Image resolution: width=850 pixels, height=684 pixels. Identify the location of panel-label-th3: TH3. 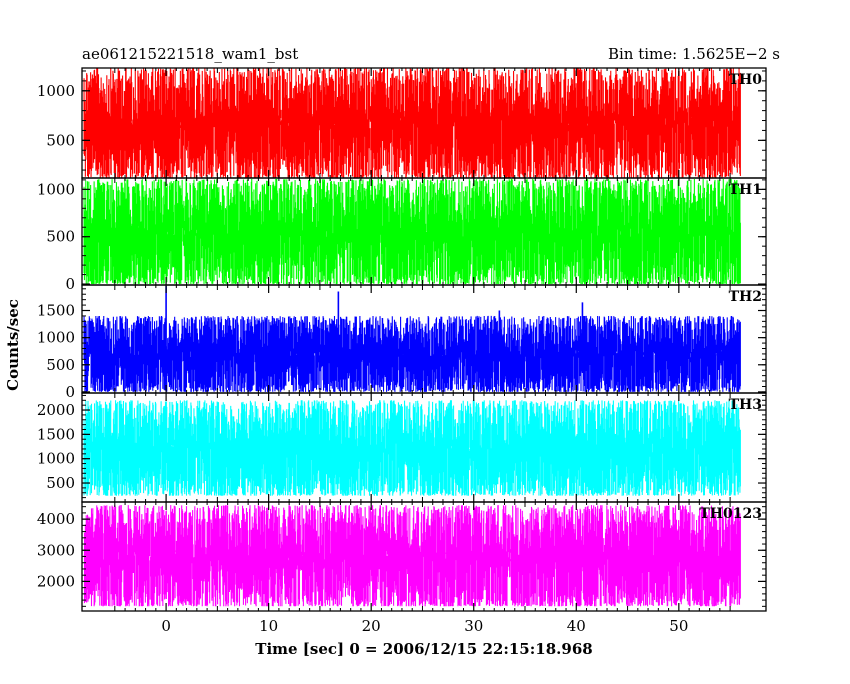
(745, 405).